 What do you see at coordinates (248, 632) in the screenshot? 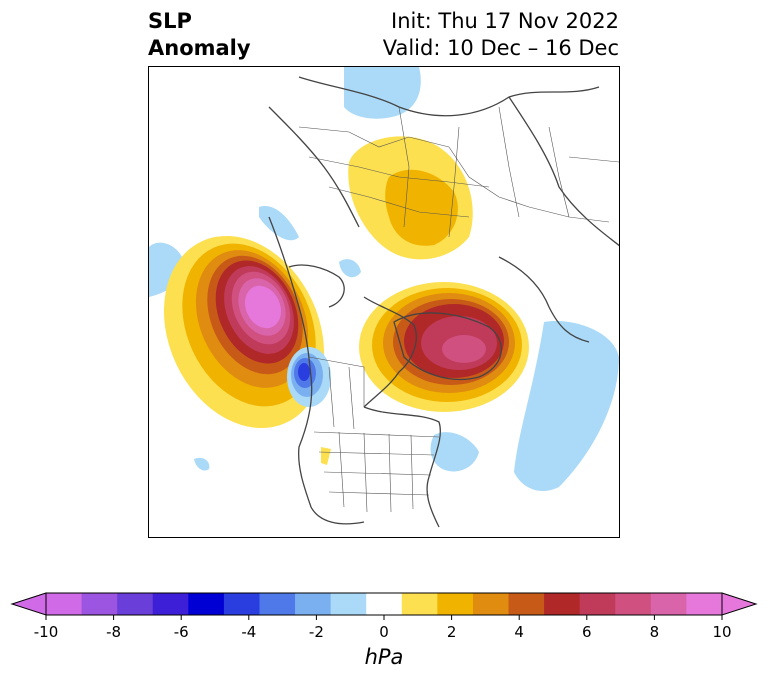
I see `colorbar-tick-label: -4` at bounding box center [248, 632].